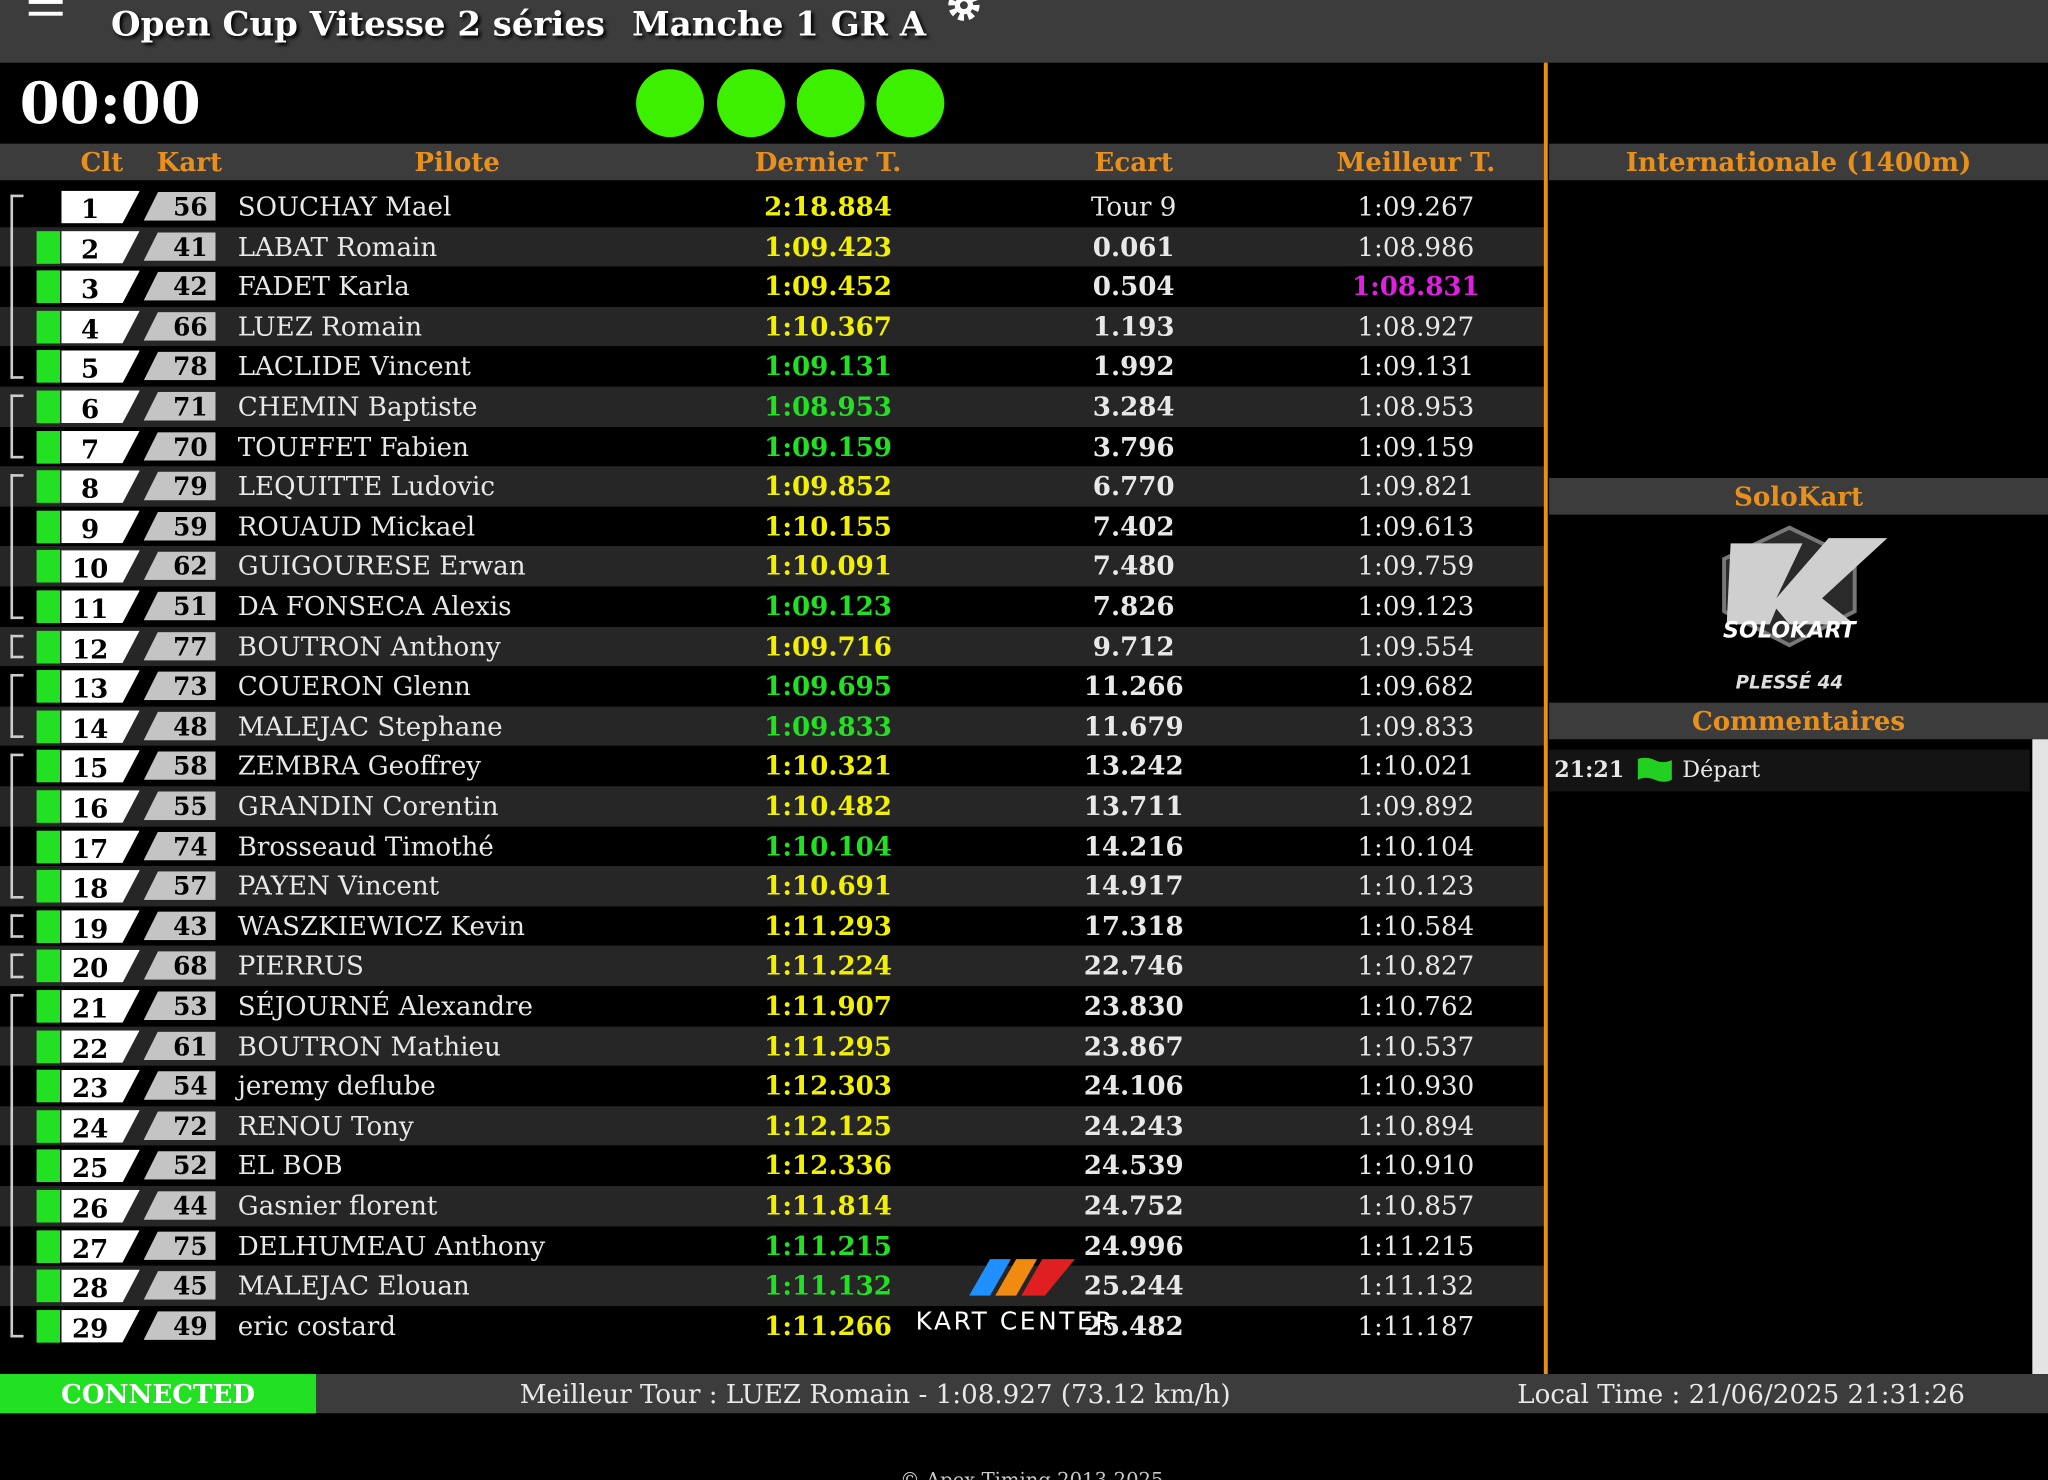 This screenshot has height=1480, width=2048. Describe the element at coordinates (179, 366) in the screenshot. I see `kart-box: 78` at that location.